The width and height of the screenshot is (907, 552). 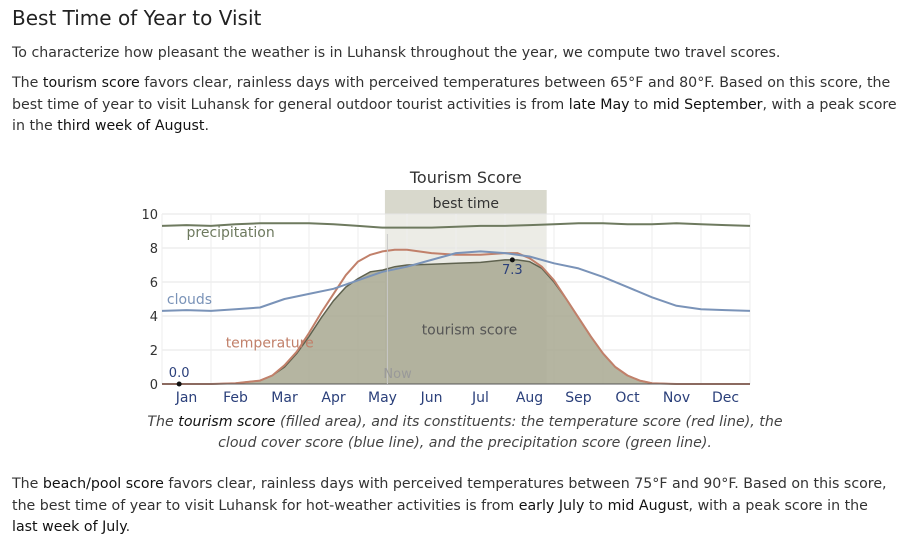 I want to click on y-tick-label: 8, so click(x=154, y=249).